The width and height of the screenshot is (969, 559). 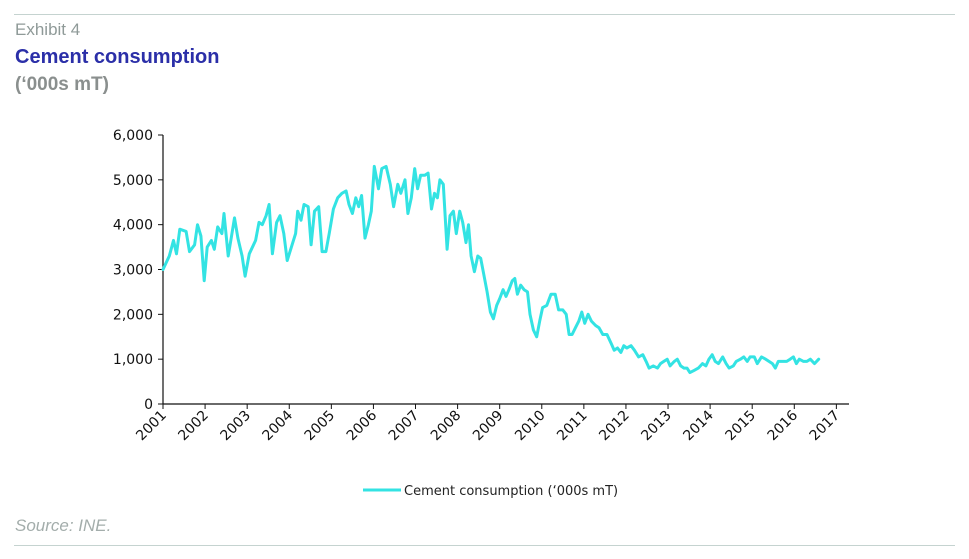 What do you see at coordinates (484, 14) in the screenshot?
I see `top-rule` at bounding box center [484, 14].